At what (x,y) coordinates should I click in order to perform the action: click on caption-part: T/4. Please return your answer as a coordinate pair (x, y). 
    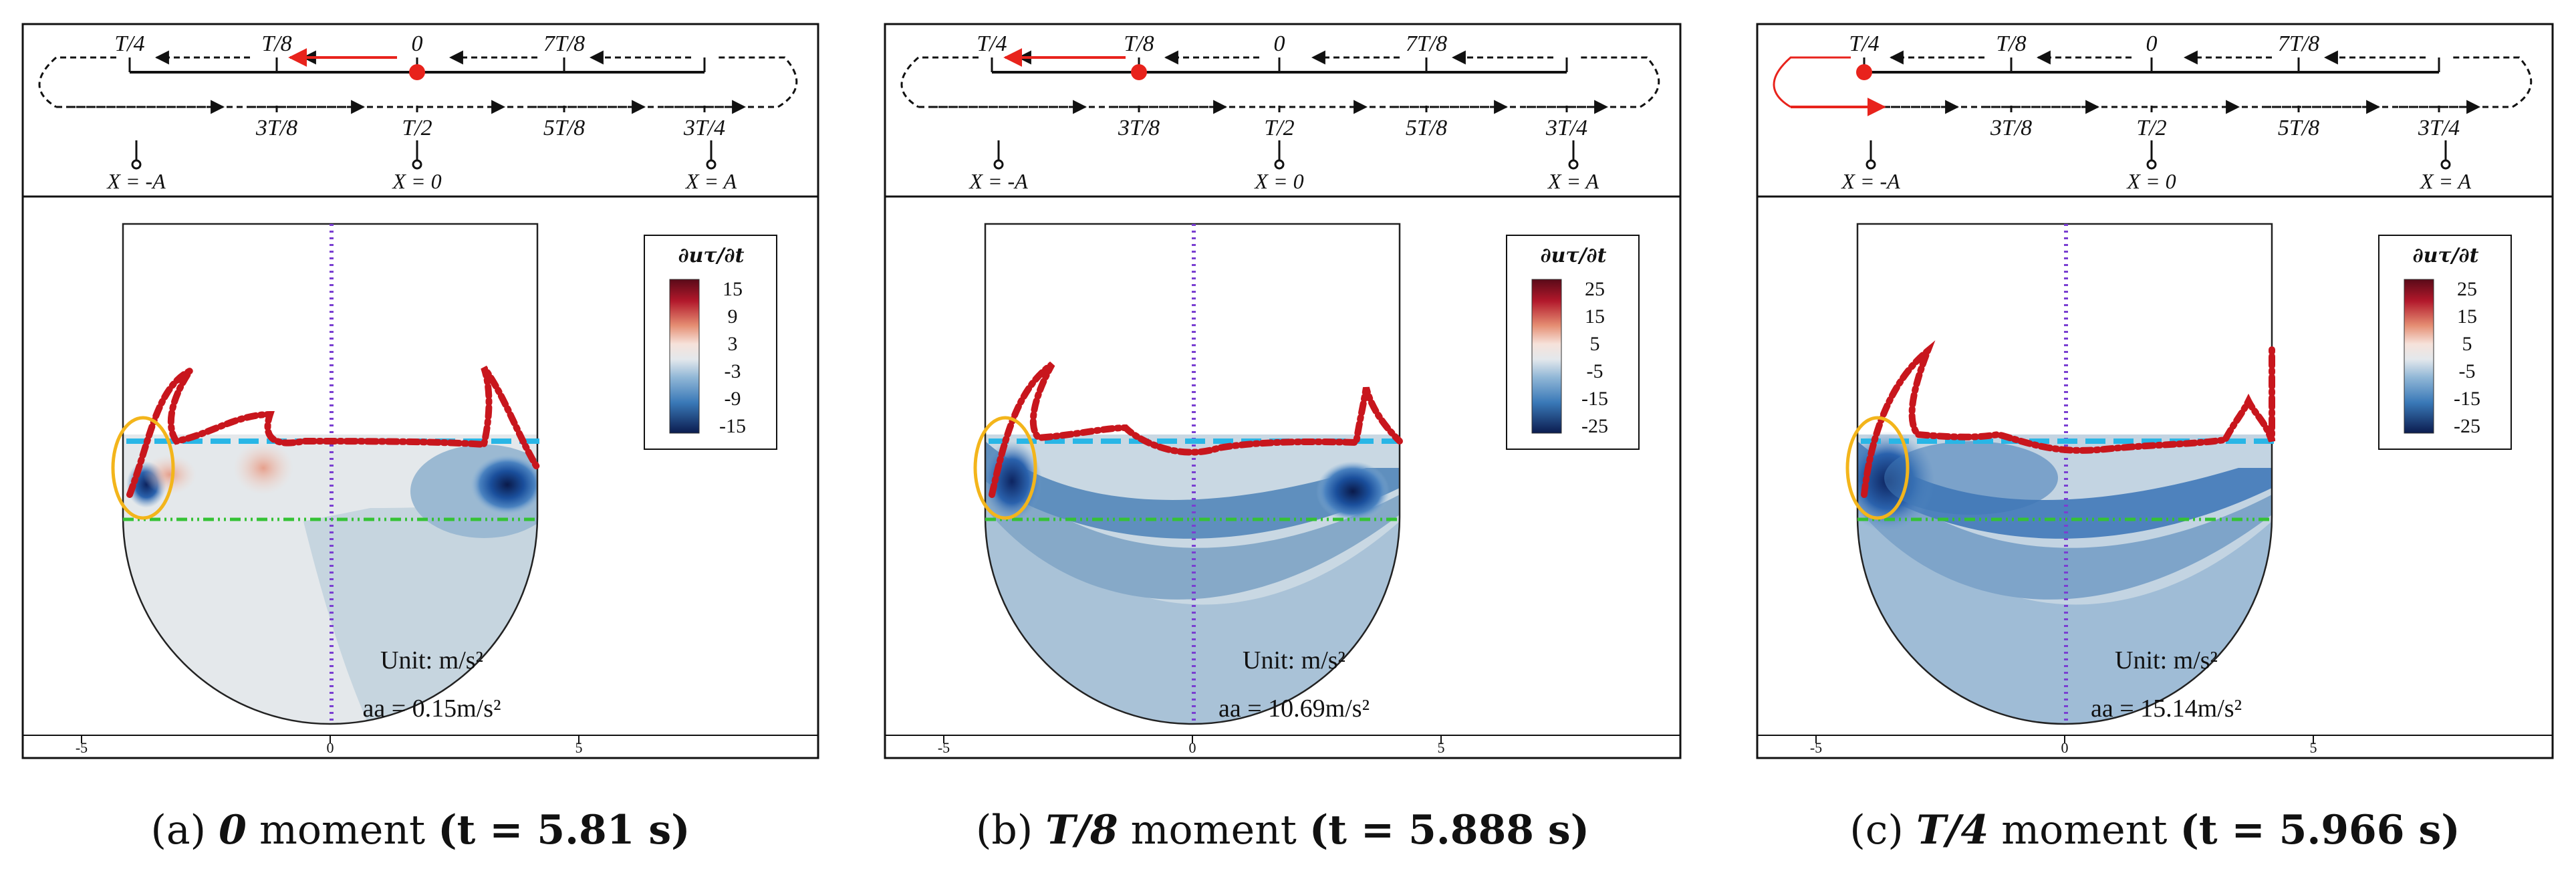
    Looking at the image, I should click on (1952, 830).